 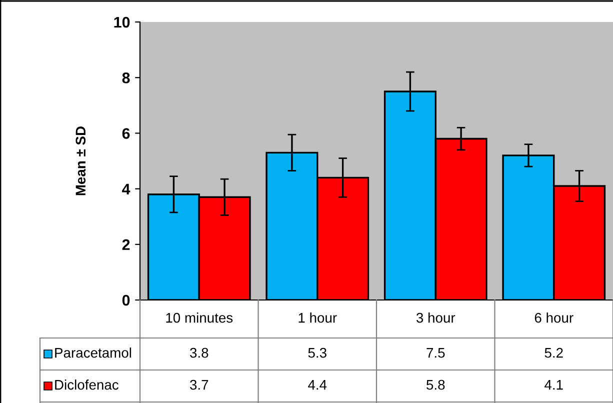 I want to click on x-tick-label: 1 hour, so click(x=317, y=317).